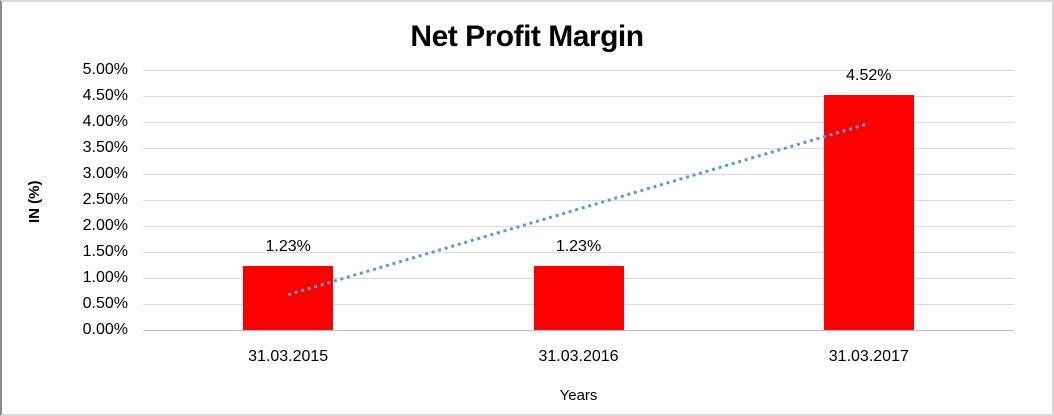  I want to click on x-axis-line, so click(578, 330).